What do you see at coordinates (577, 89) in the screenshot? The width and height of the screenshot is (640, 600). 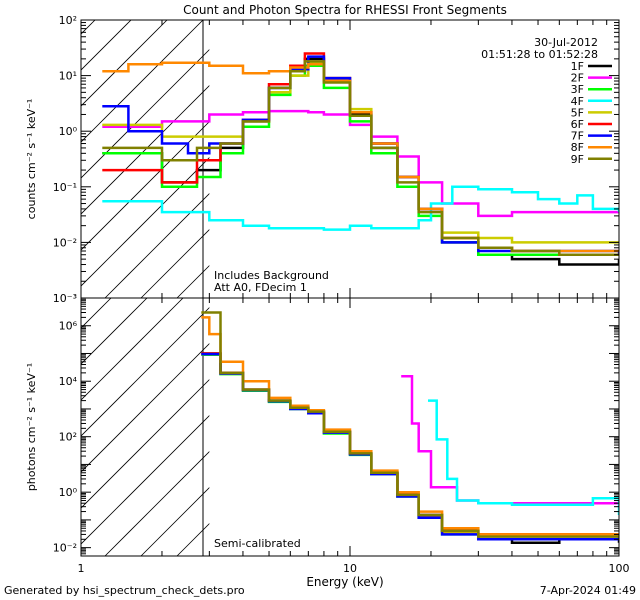 I see `legend-label-3F: 3F` at bounding box center [577, 89].